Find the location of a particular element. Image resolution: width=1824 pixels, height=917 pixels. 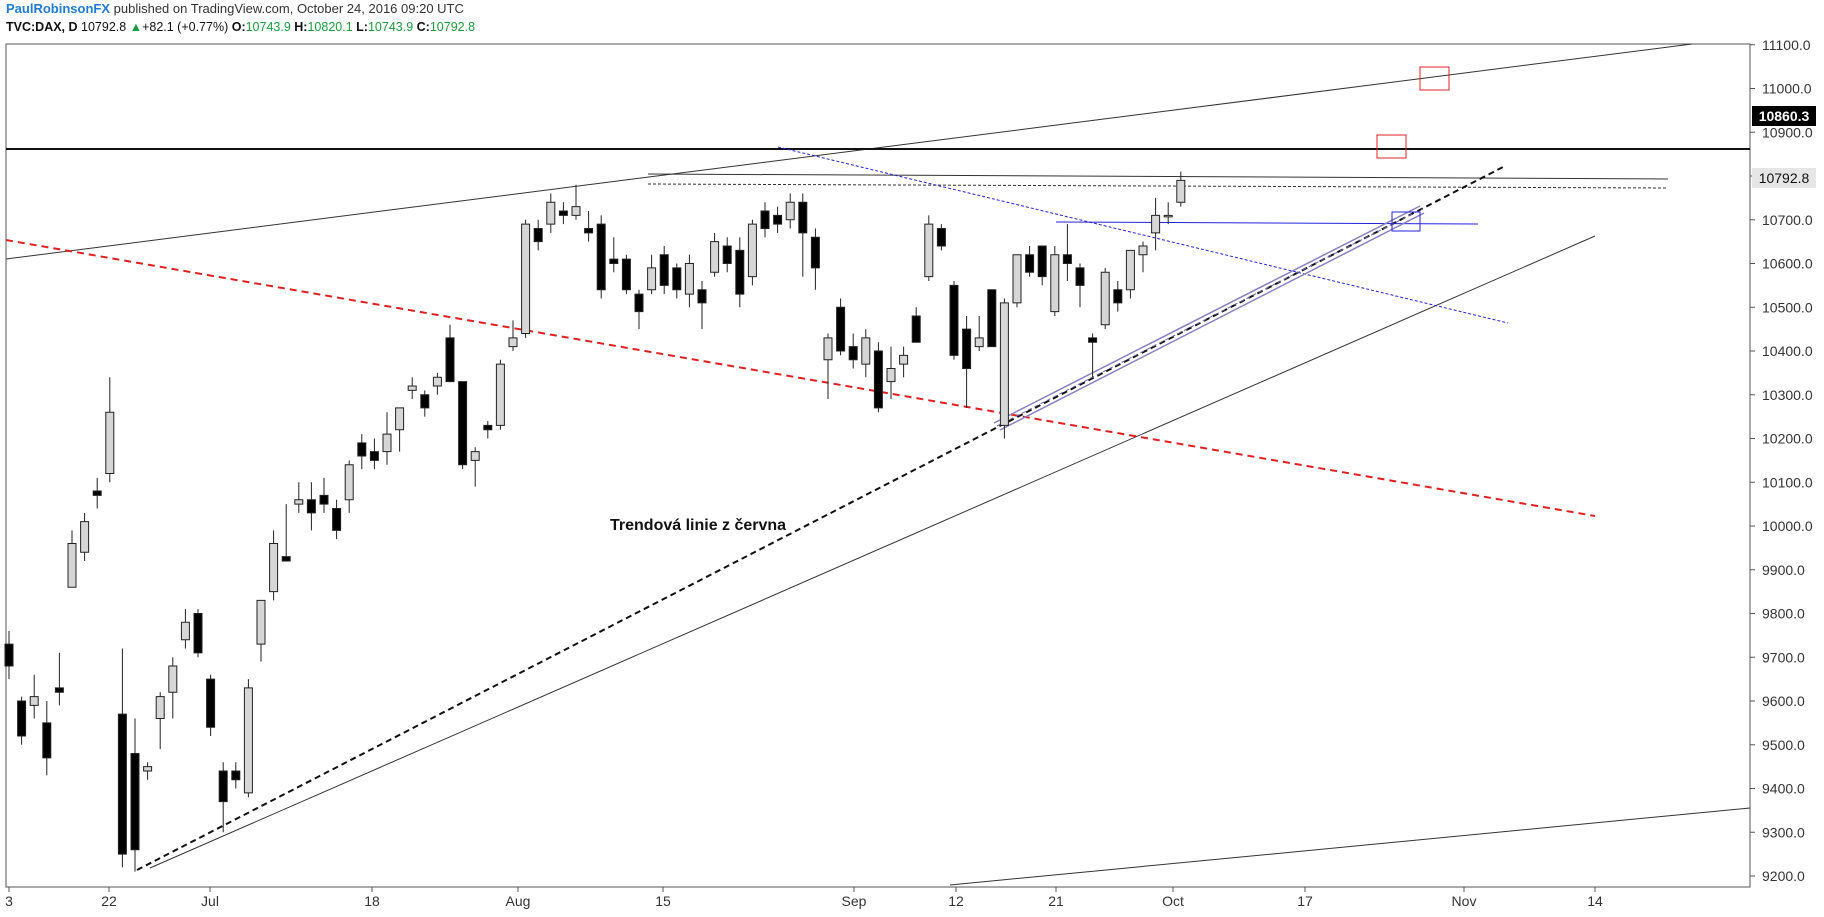

close-label: C: is located at coordinates (423, 27).